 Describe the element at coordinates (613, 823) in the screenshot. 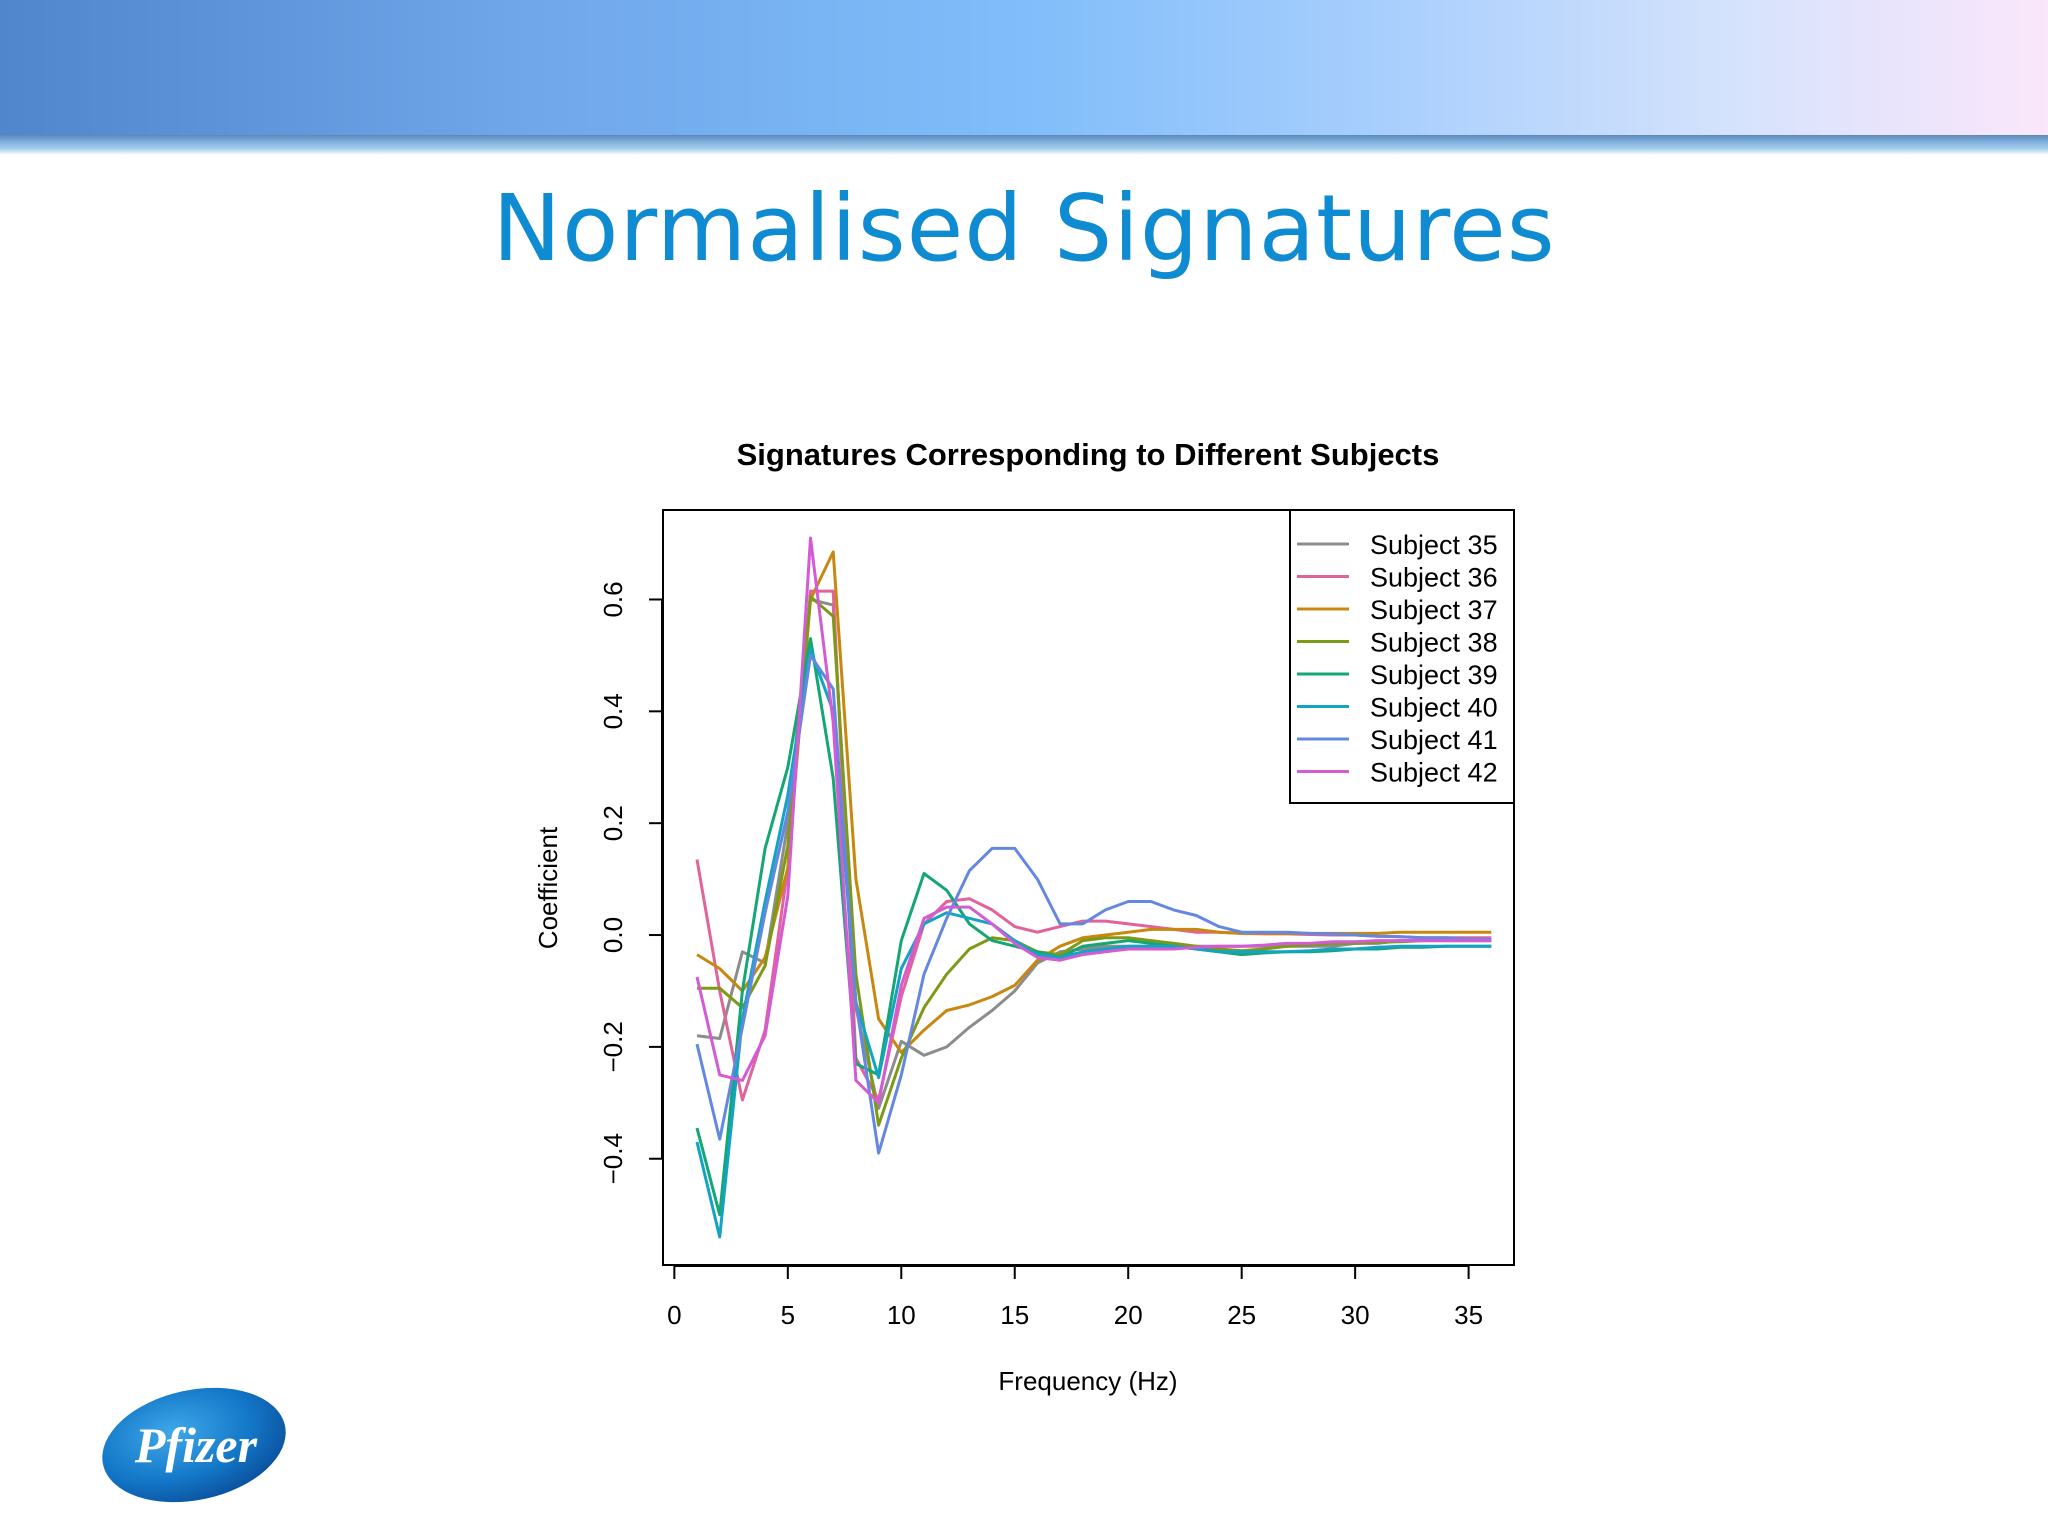

I see `y-tick-label: 0.2` at that location.